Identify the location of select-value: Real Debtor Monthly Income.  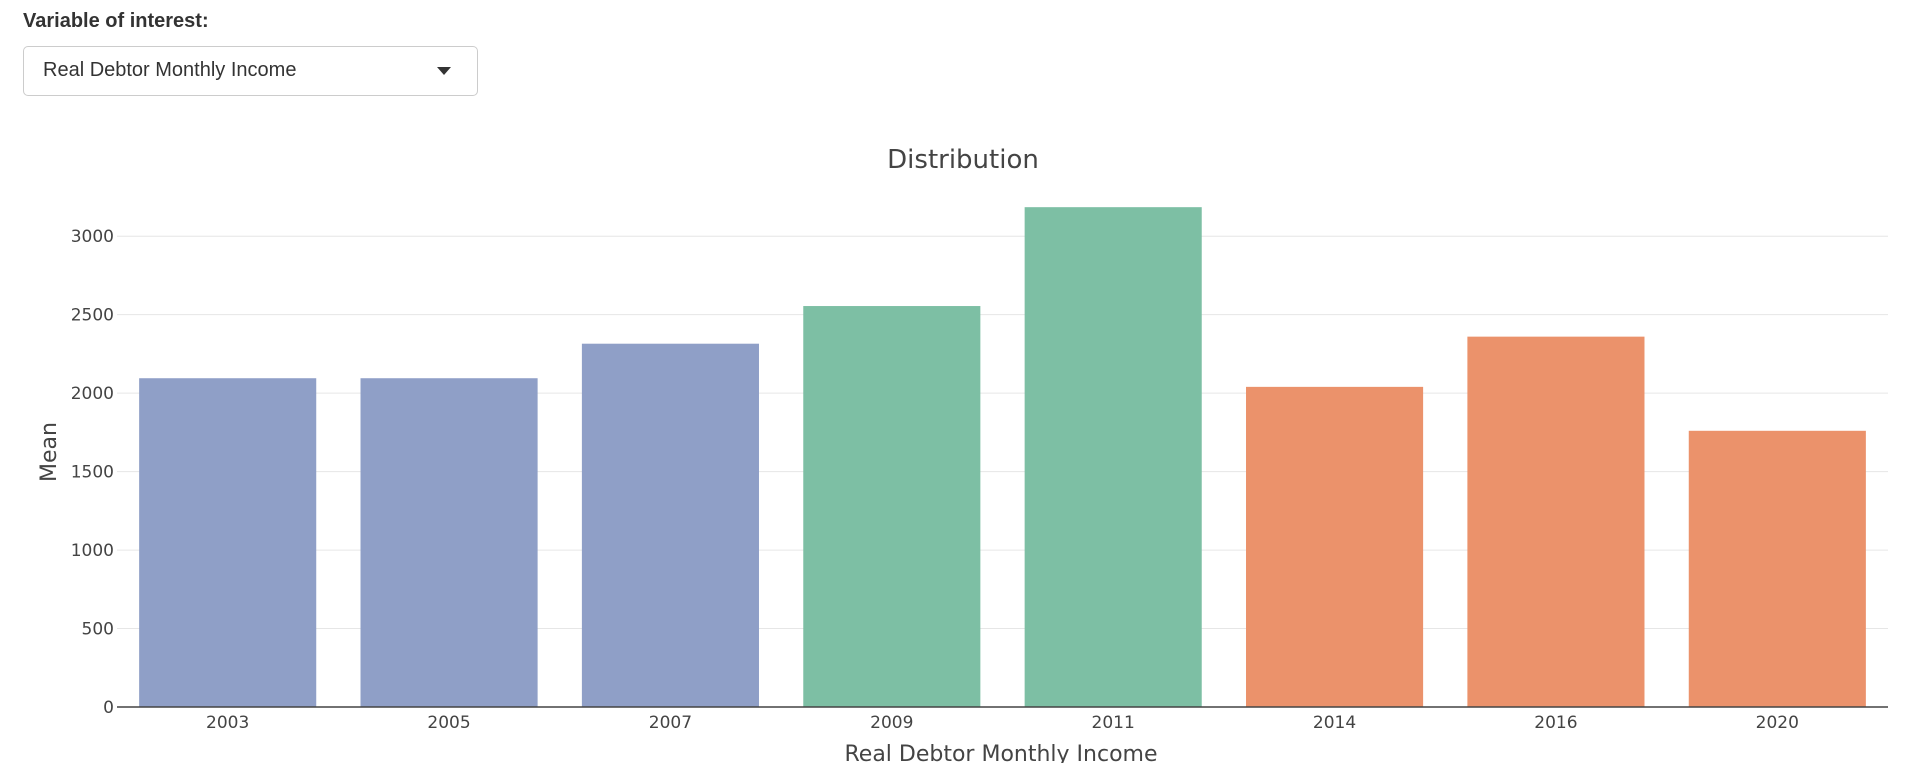
(170, 70).